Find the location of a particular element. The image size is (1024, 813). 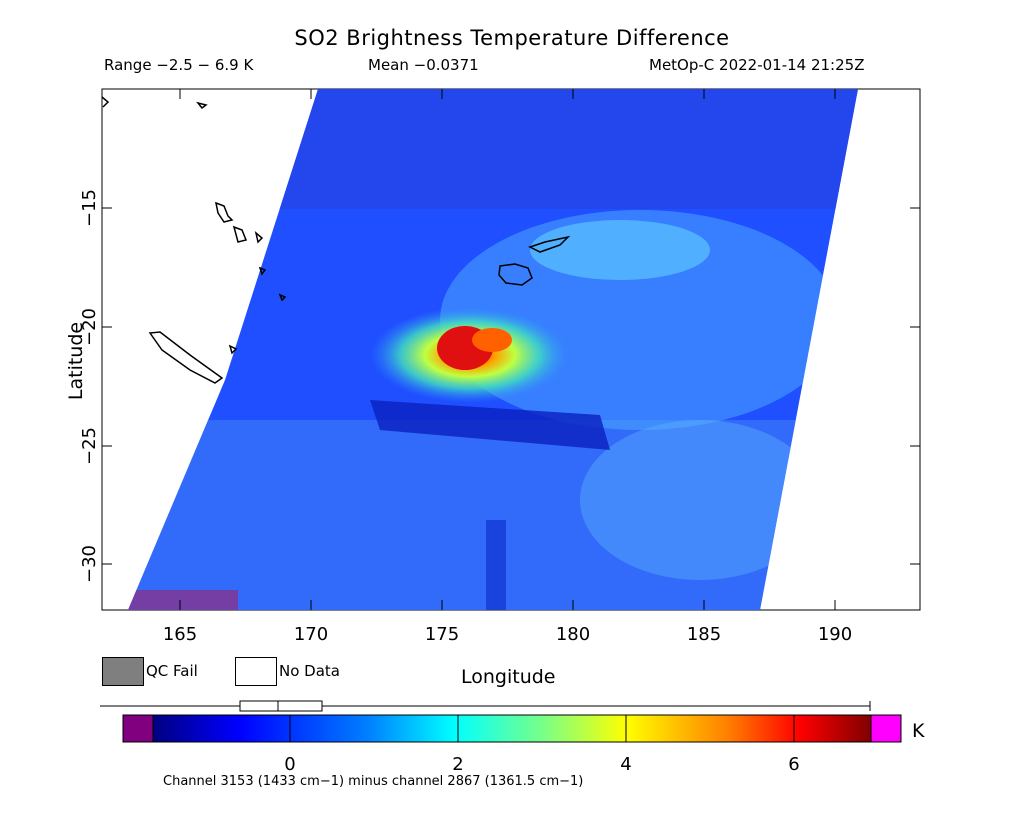

x-tick-label: 190 is located at coordinates (835, 634).